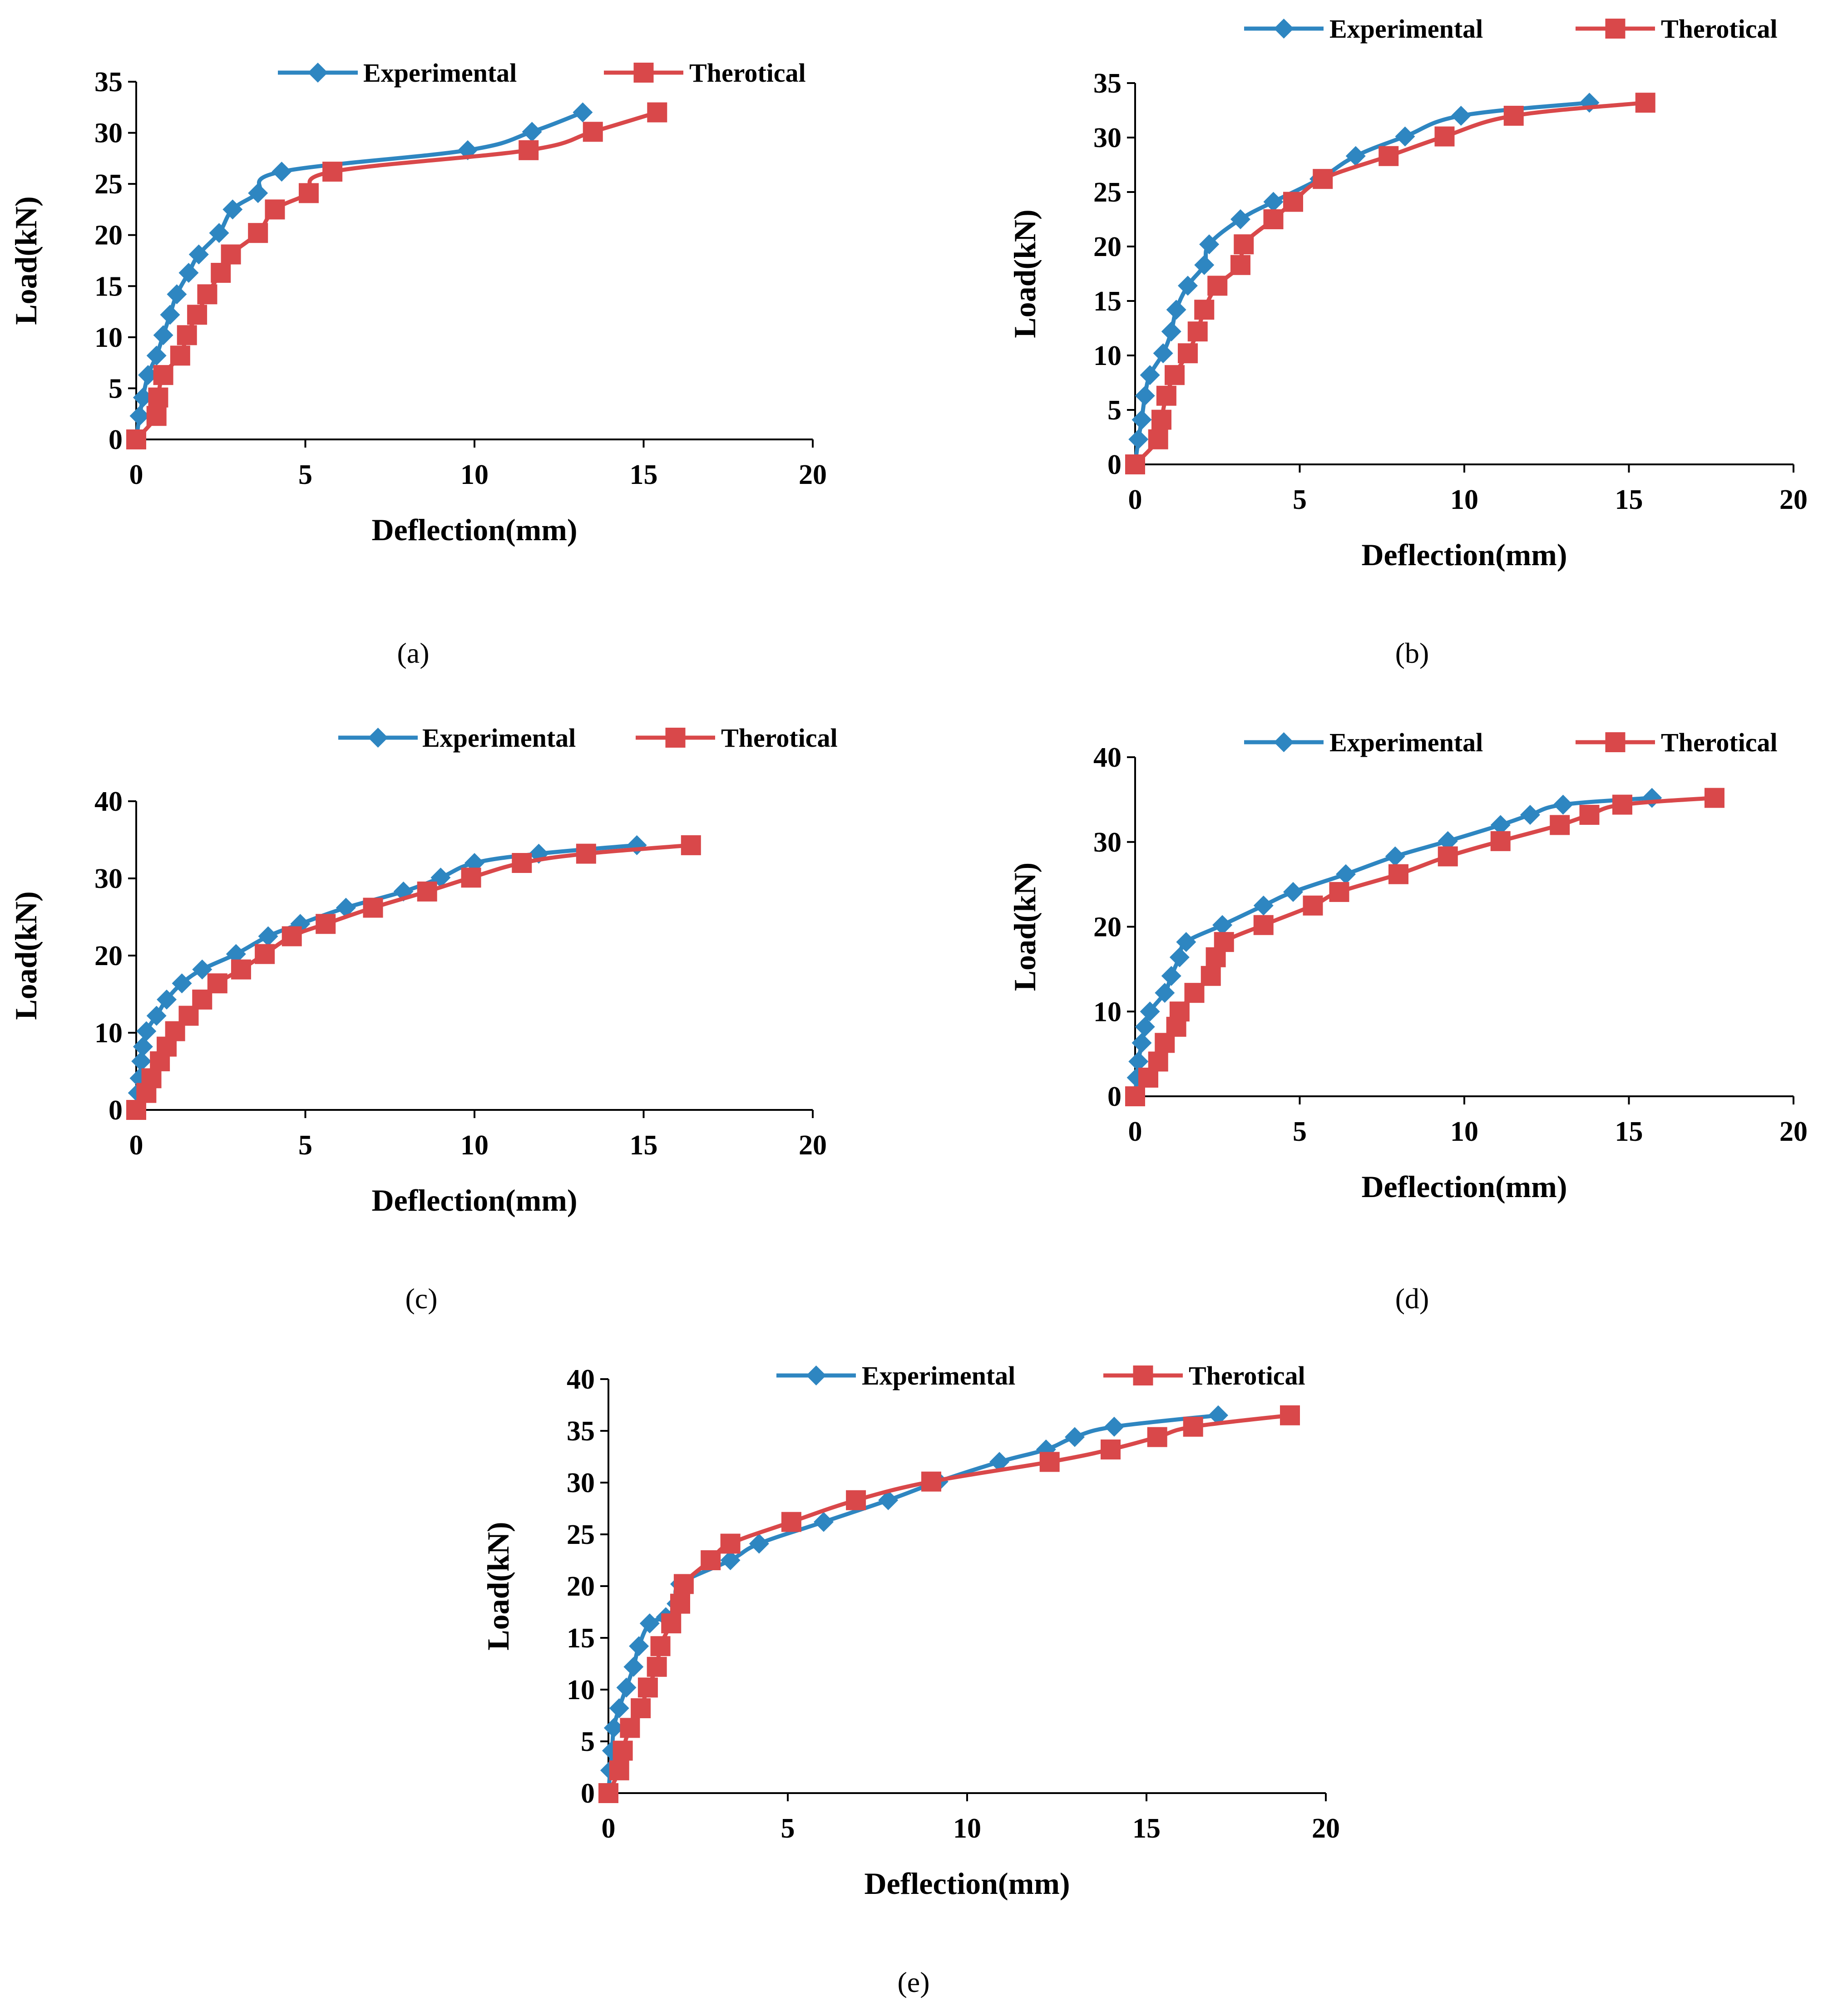 This screenshot has width=1828, height=2016. I want to click on panel-caption: (e), so click(913, 1982).